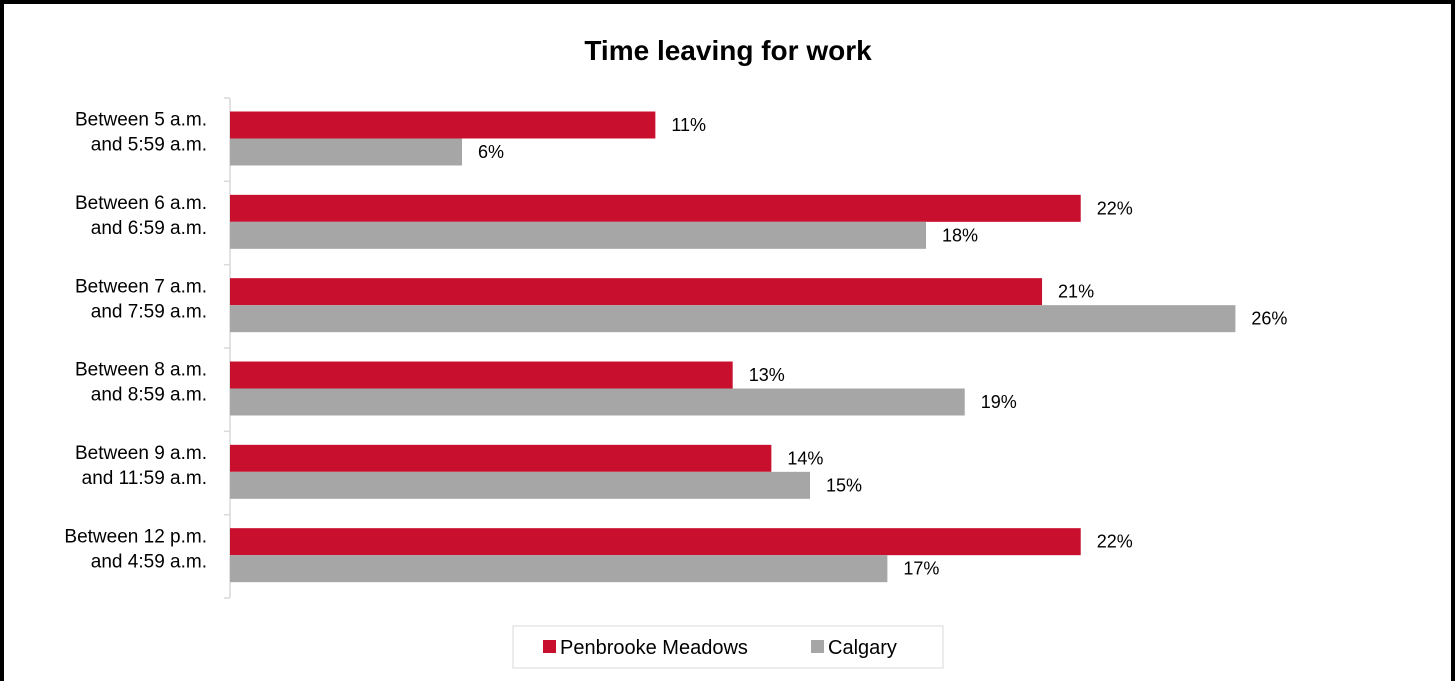 The height and width of the screenshot is (681, 1455). I want to click on data-label: 17%, so click(921, 569).